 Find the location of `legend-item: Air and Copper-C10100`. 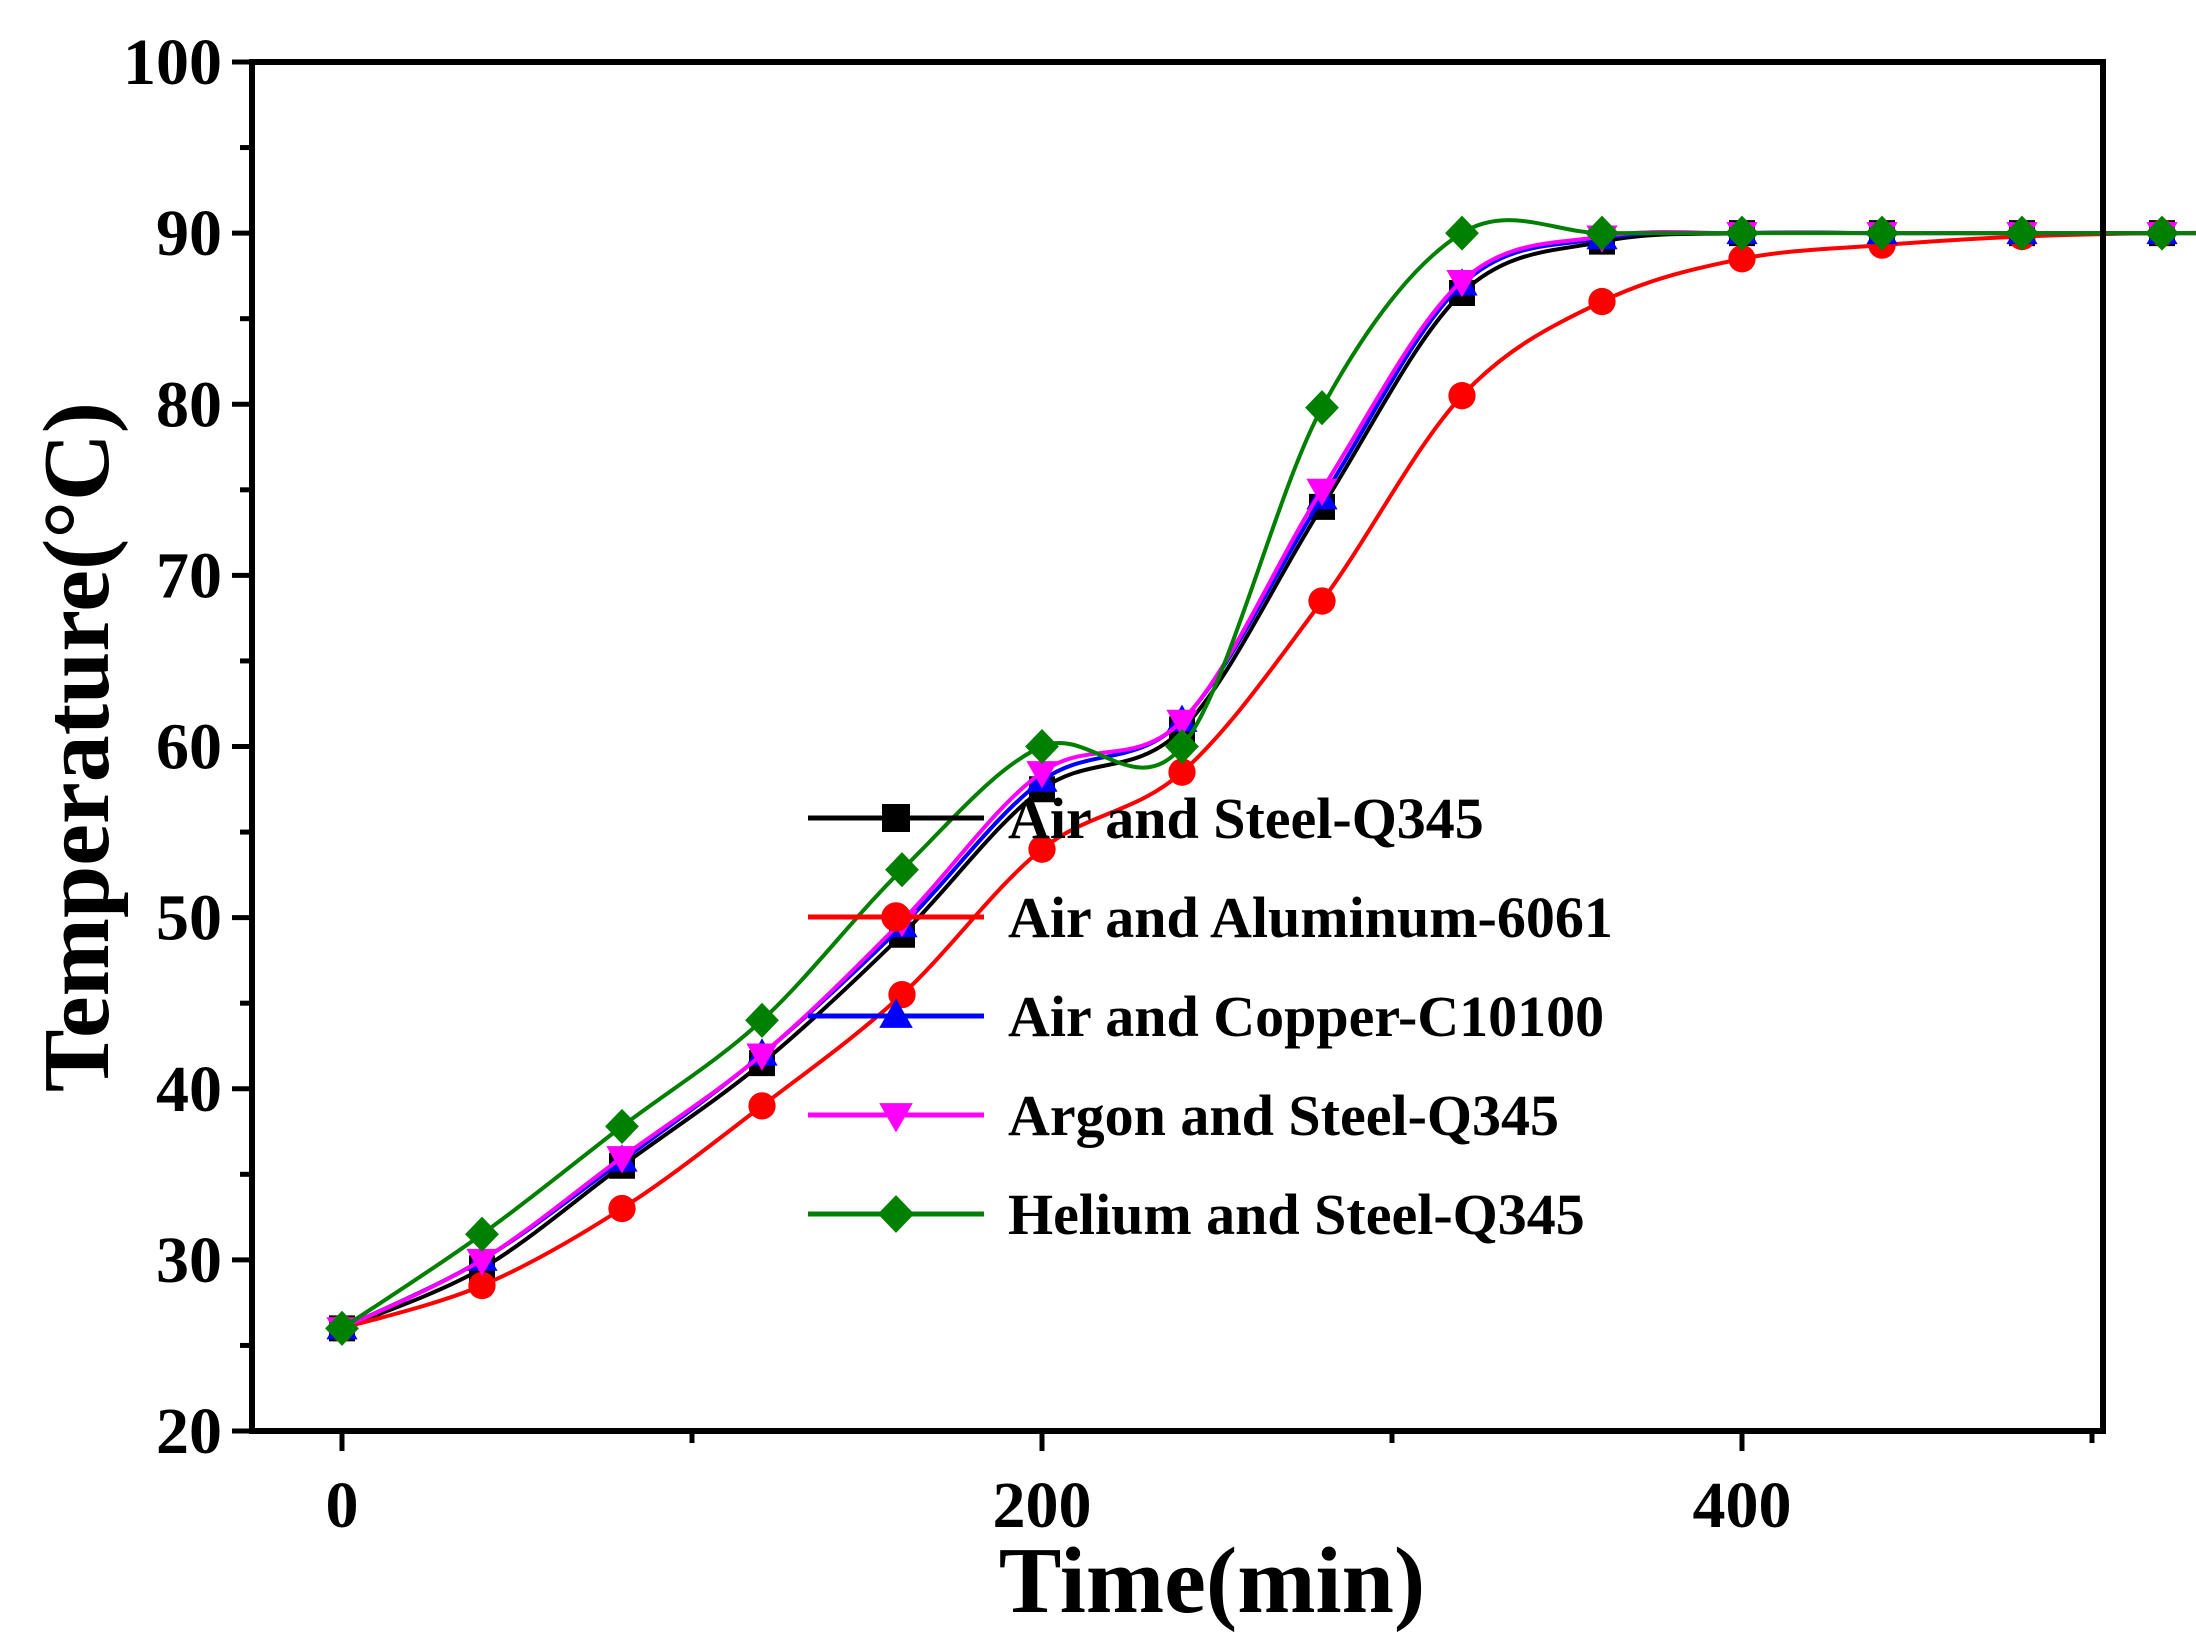

legend-item: Air and Copper-C10100 is located at coordinates (1206, 1016).